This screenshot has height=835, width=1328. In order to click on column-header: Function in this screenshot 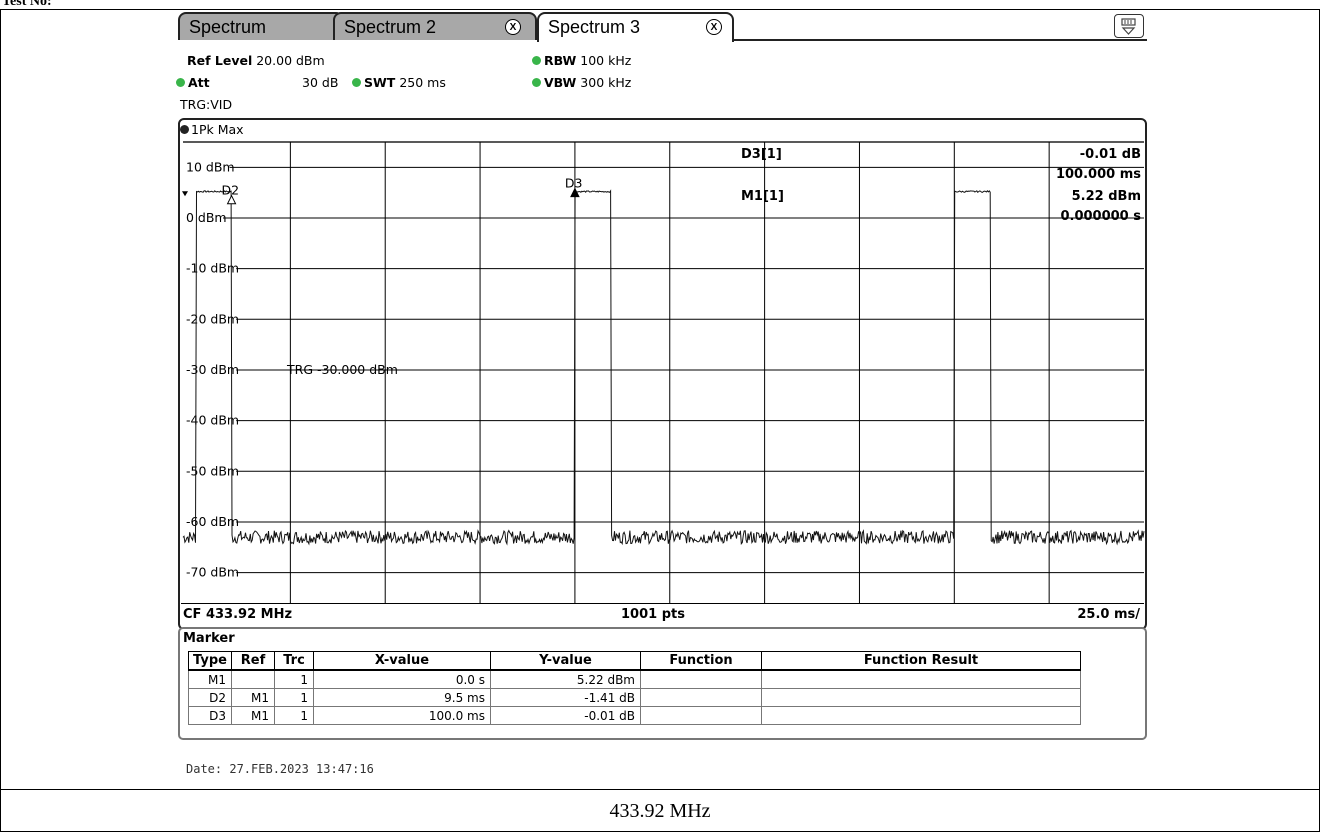, I will do `click(701, 661)`.